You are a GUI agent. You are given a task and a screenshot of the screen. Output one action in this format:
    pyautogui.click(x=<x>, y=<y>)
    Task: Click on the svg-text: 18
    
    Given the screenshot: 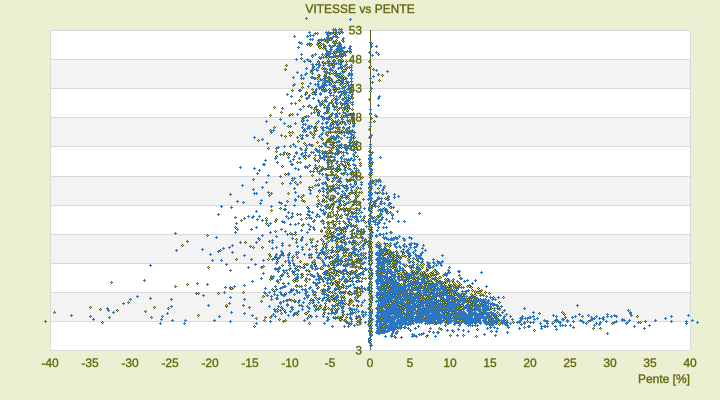 What is the action you would take?
    pyautogui.click(x=356, y=235)
    